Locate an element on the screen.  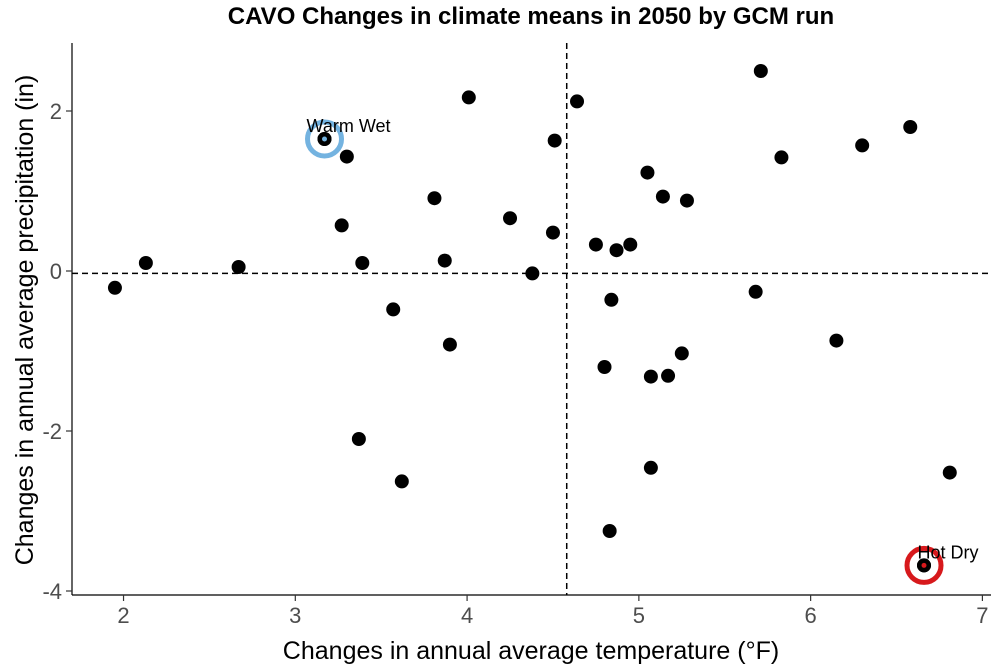
x-tick-label: 2 is located at coordinates (123, 615).